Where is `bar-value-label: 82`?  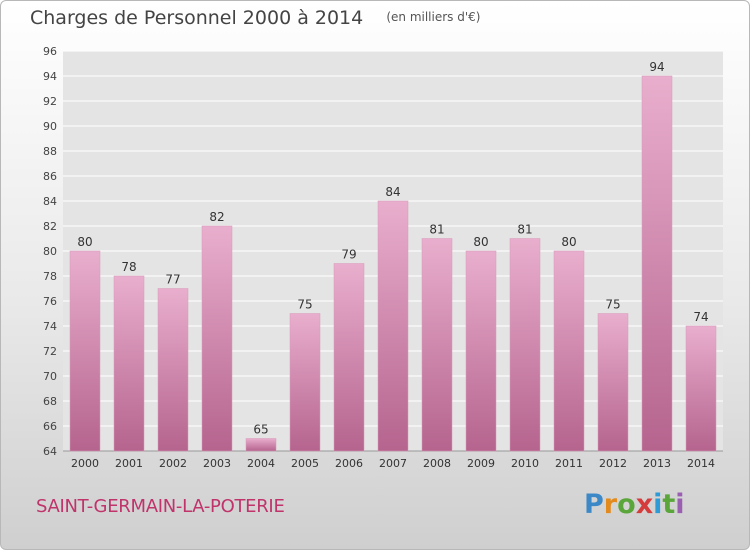
bar-value-label: 82 is located at coordinates (216, 217).